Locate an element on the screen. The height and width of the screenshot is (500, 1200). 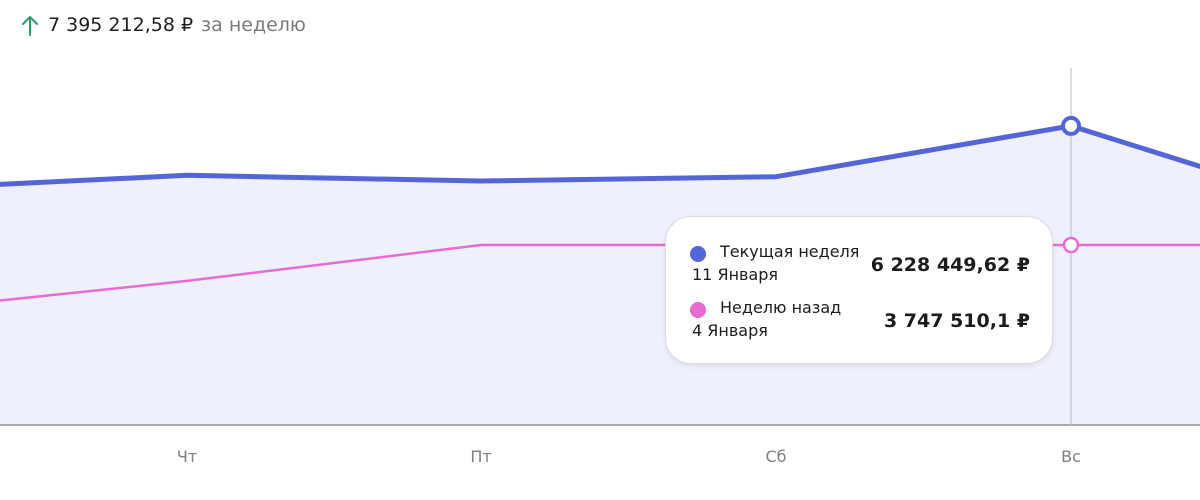
tooltip-series-name: Неделю назад is located at coordinates (781, 307).